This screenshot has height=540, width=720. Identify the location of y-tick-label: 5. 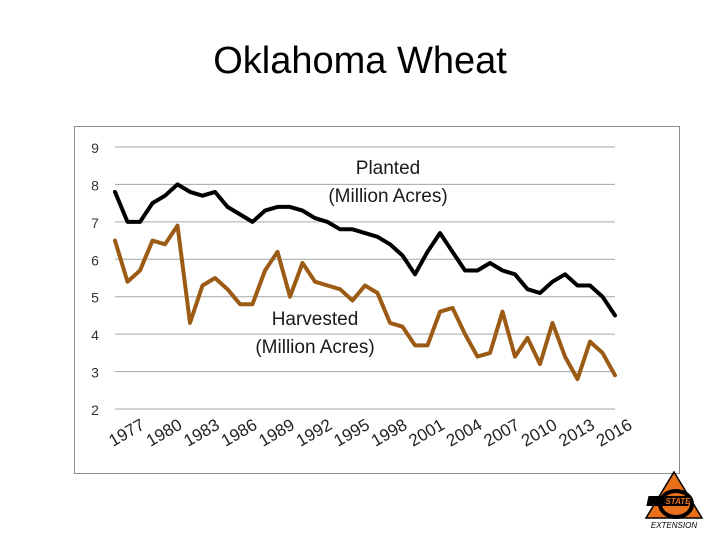
(95, 298).